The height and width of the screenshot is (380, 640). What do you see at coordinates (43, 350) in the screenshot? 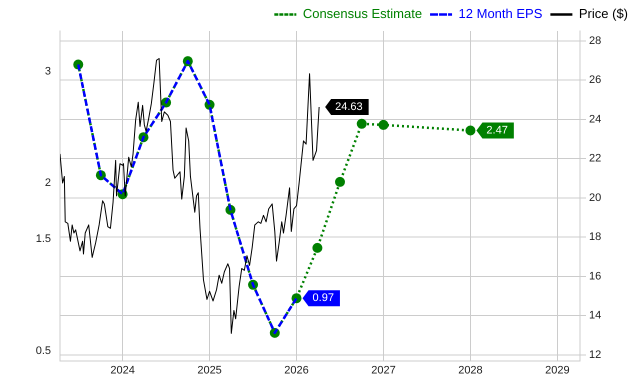
I see `y-tick-label: 0.5` at bounding box center [43, 350].